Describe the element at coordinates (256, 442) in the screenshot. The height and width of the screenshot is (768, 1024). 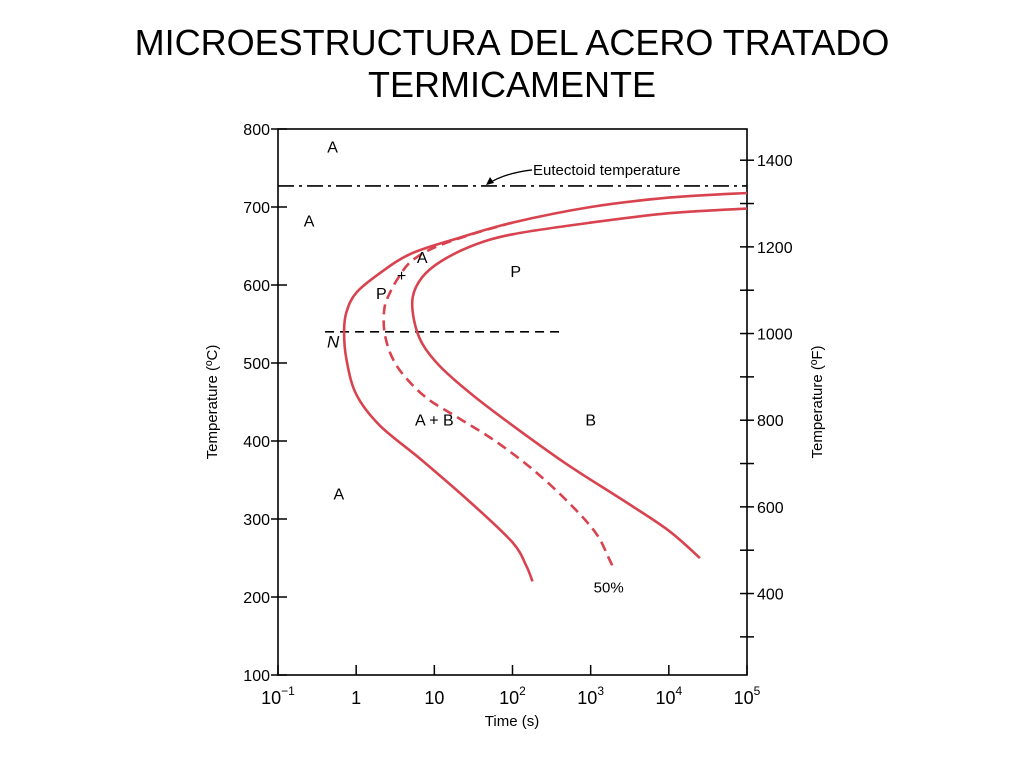
I see `y-tick-label: 400` at that location.